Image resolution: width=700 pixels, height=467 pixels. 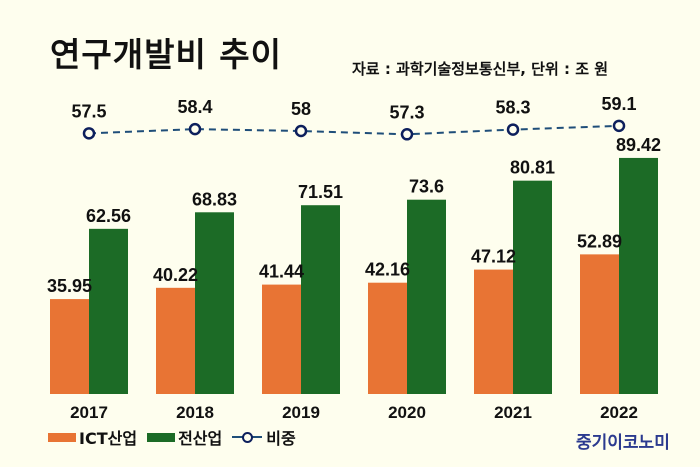 What do you see at coordinates (512, 108) in the screenshot?
I see `data-label-ratio-2021: 58.3` at bounding box center [512, 108].